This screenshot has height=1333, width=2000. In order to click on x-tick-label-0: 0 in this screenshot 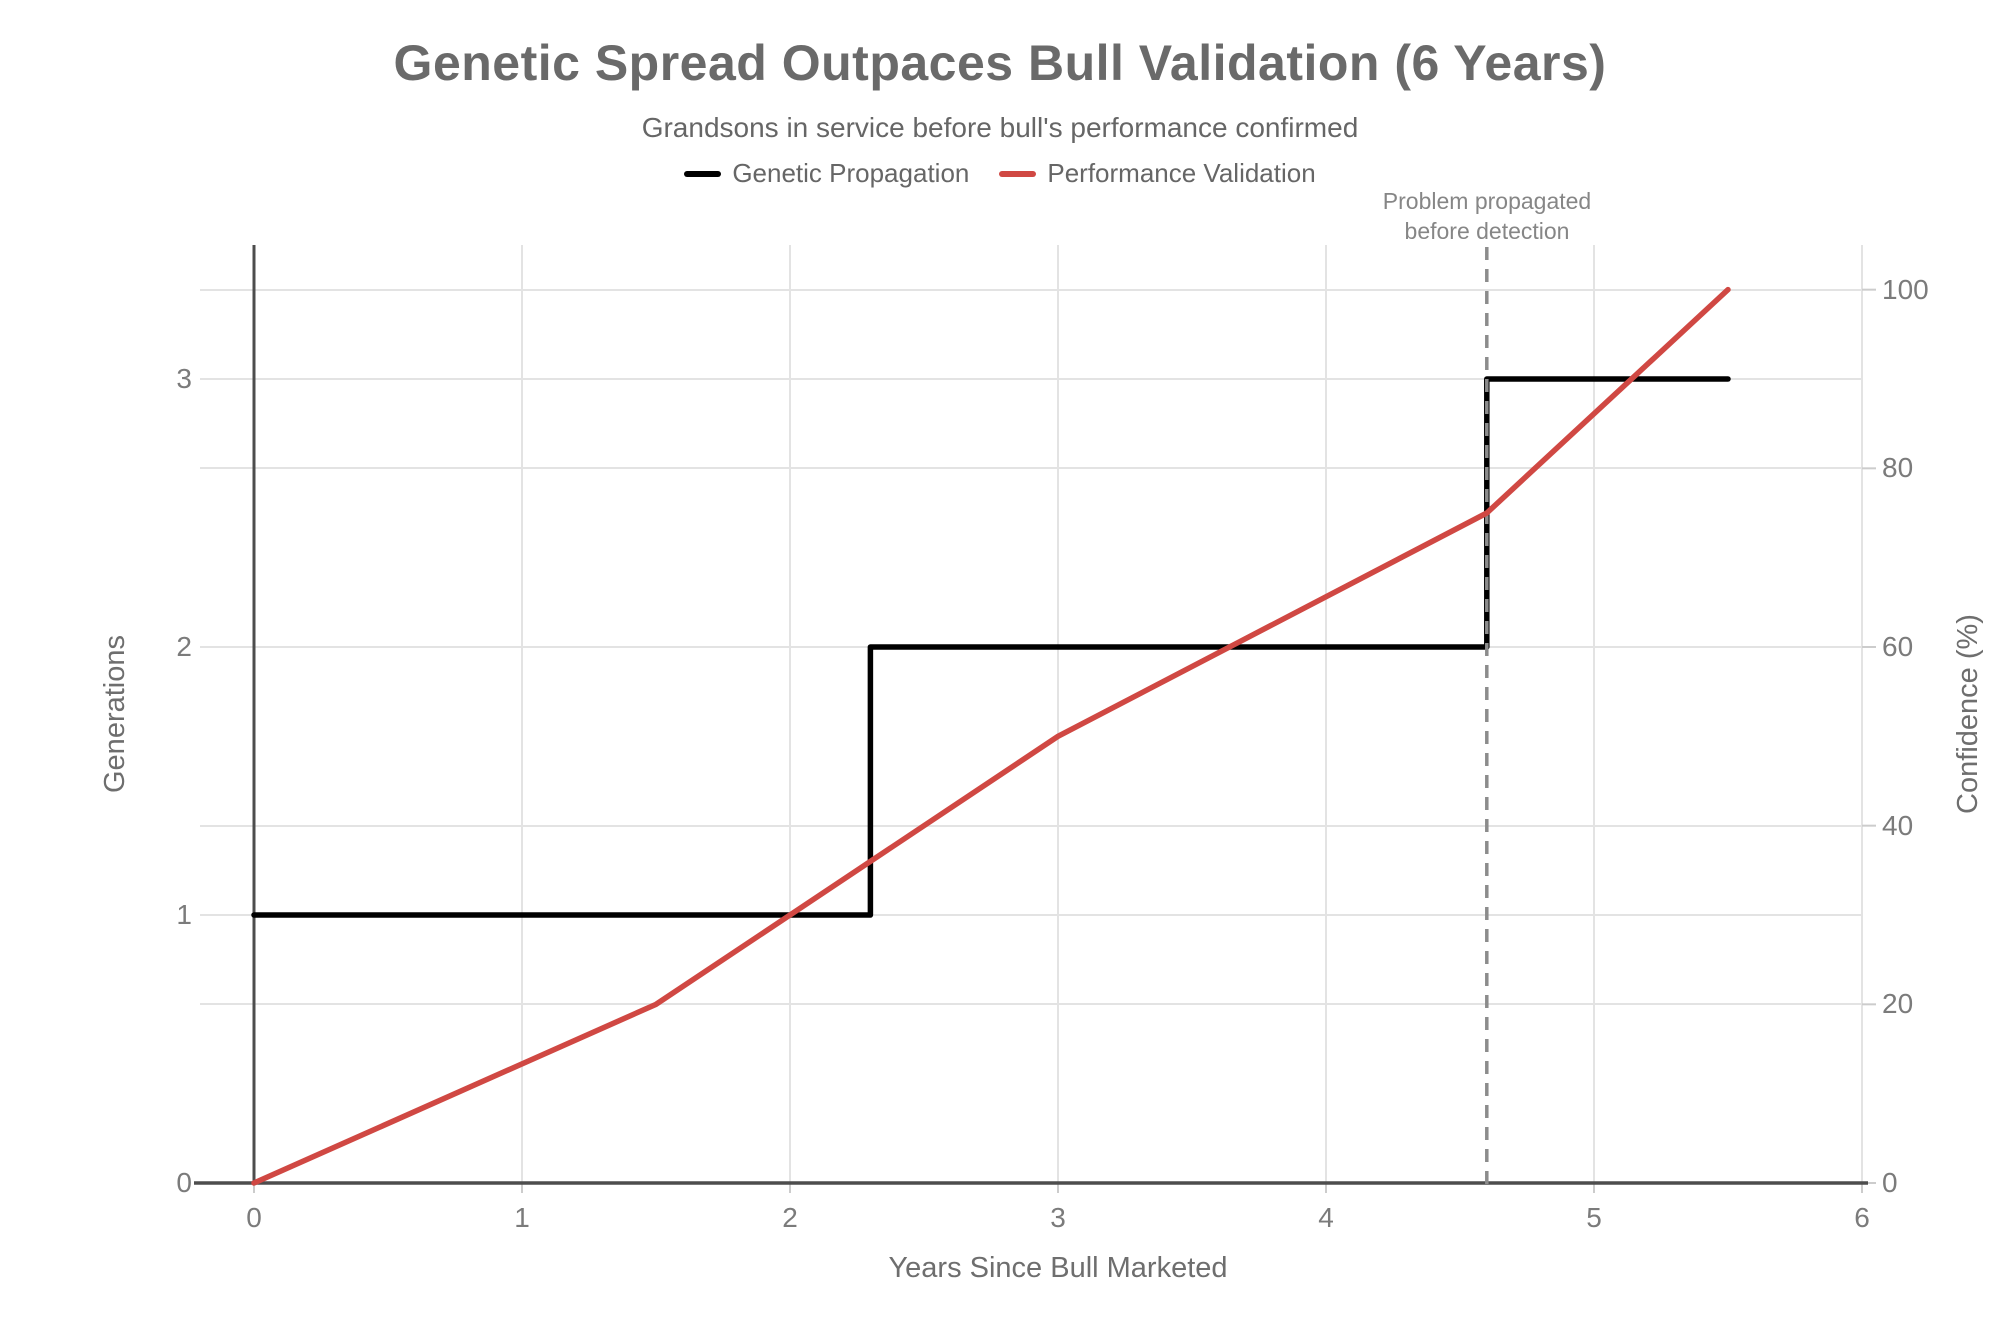, I will do `click(254, 1217)`.